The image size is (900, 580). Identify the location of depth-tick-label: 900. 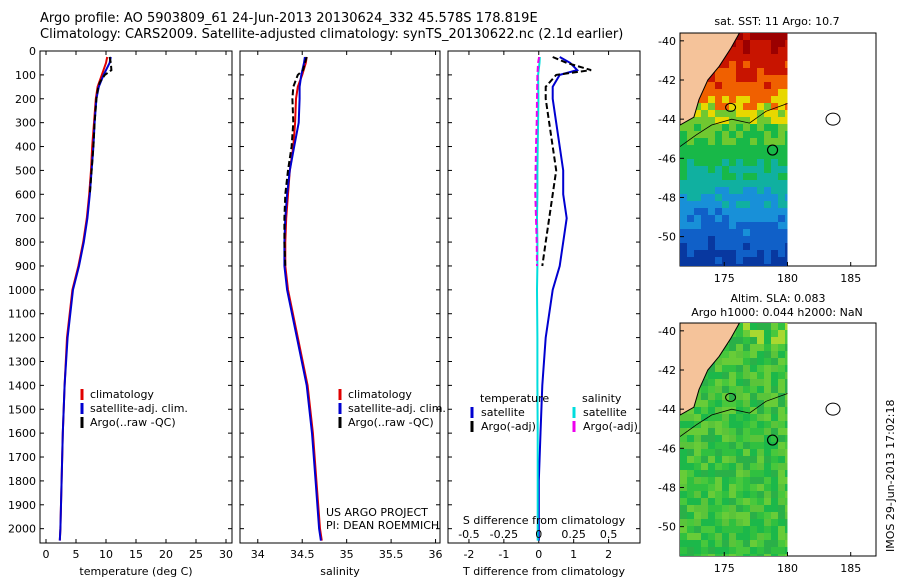
(25, 266).